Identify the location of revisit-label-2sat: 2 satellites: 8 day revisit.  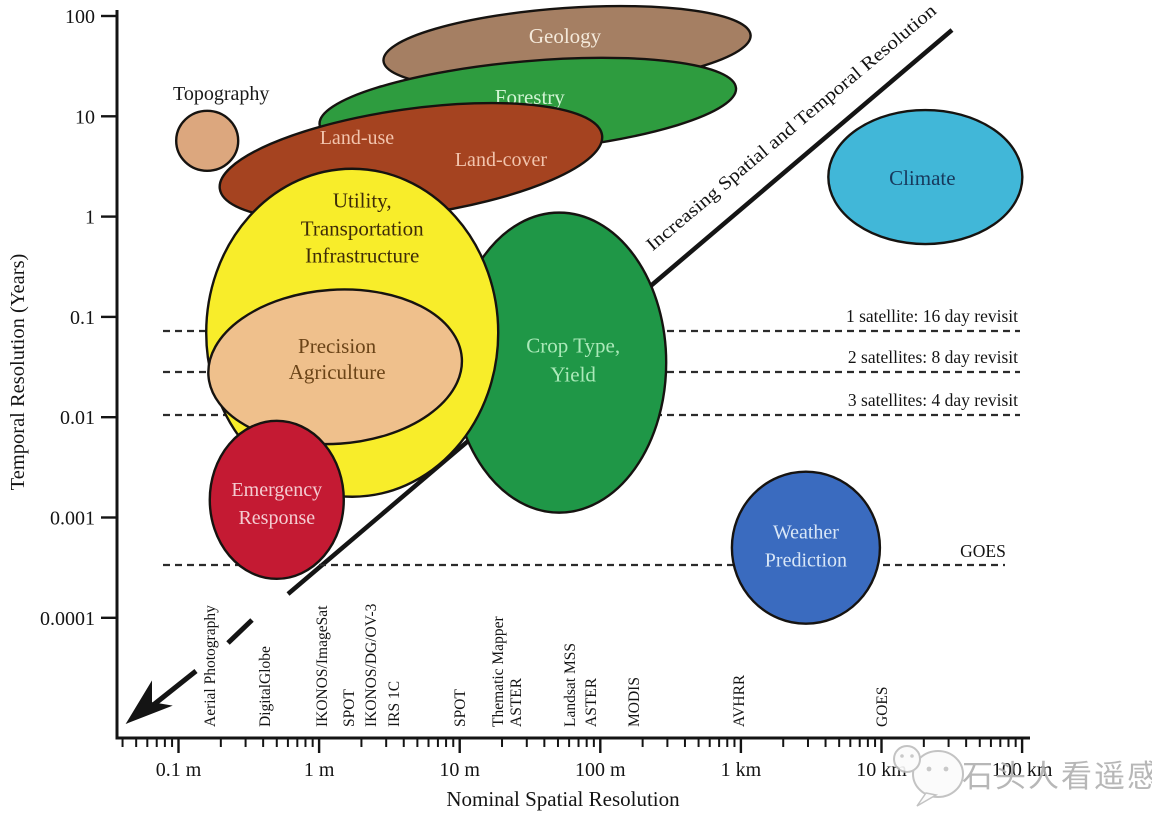
(933, 357).